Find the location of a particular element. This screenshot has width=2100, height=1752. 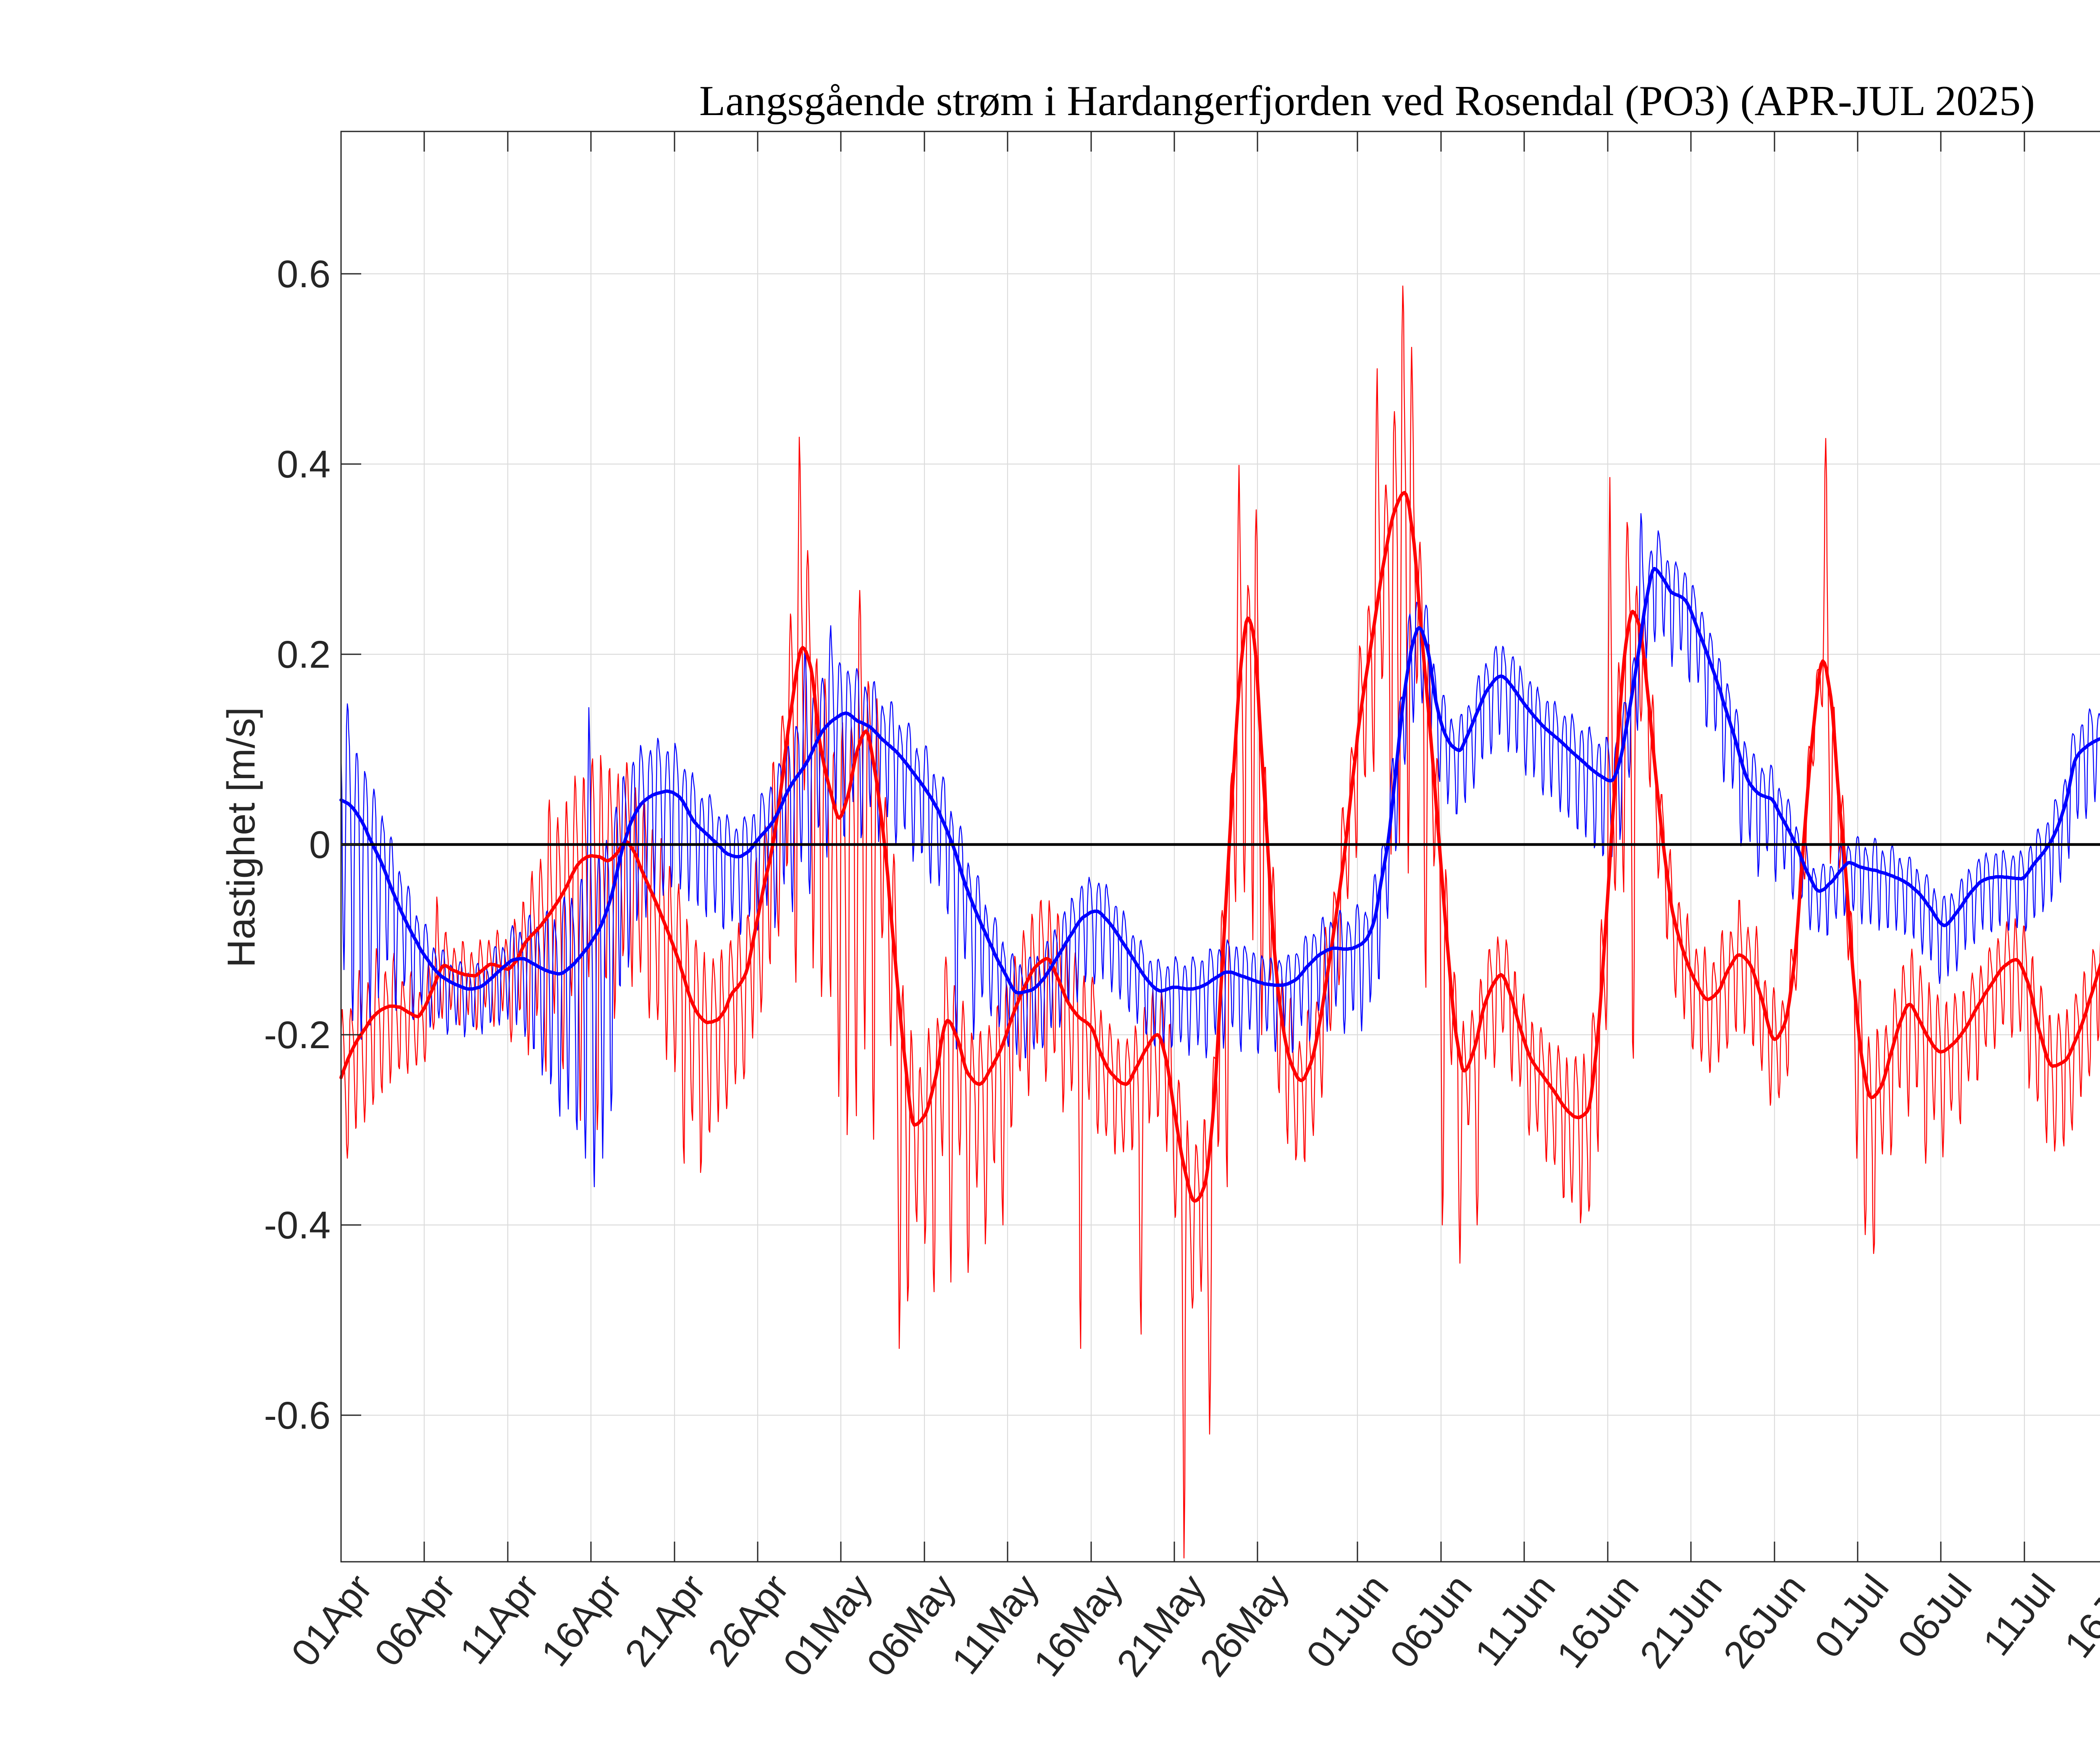

svg-text: 0.2 is located at coordinates (304, 654).